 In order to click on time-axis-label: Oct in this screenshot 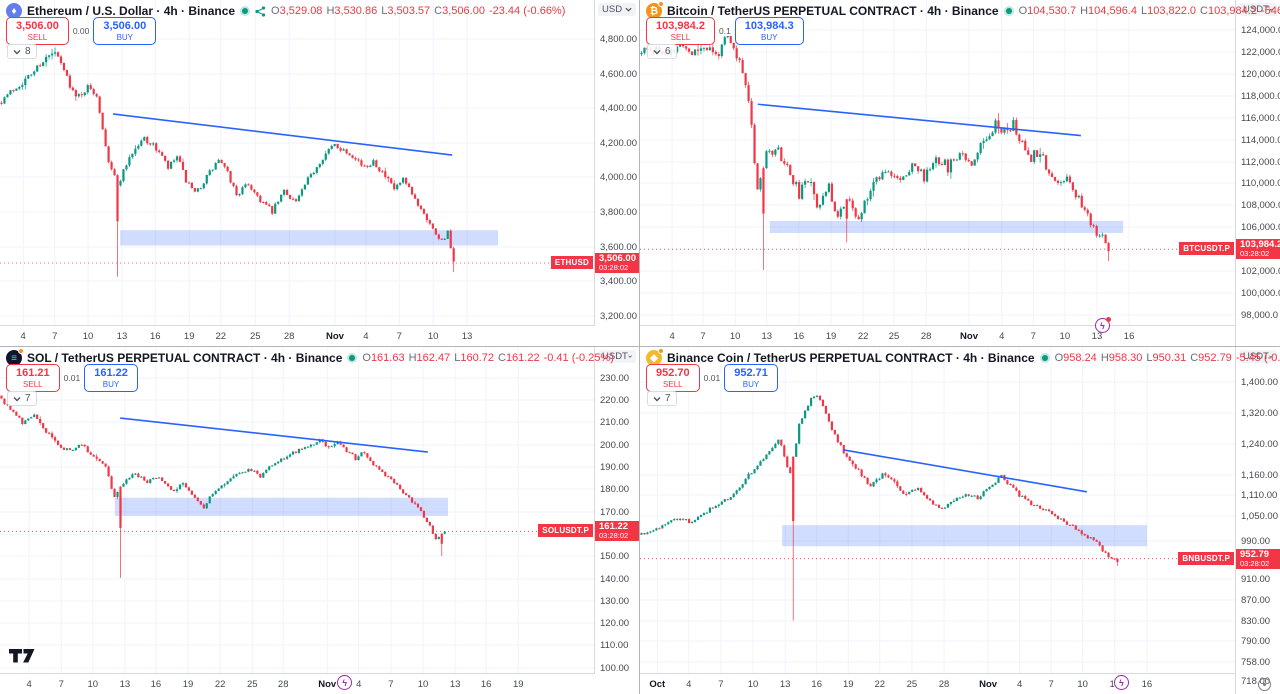, I will do `click(657, 684)`.